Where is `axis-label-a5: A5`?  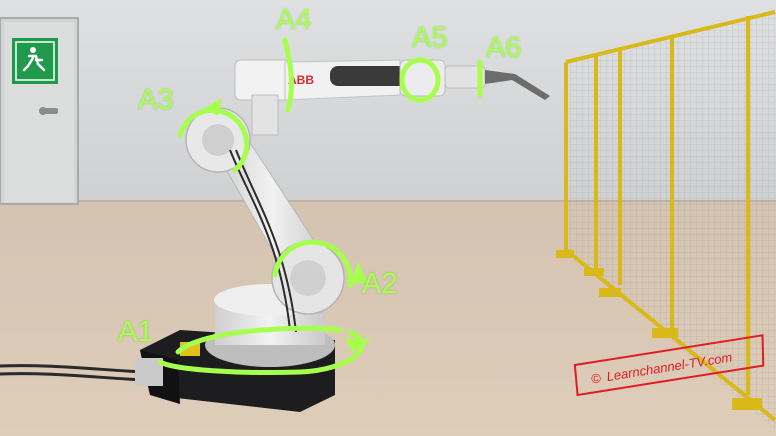 axis-label-a5: A5 is located at coordinates (430, 38).